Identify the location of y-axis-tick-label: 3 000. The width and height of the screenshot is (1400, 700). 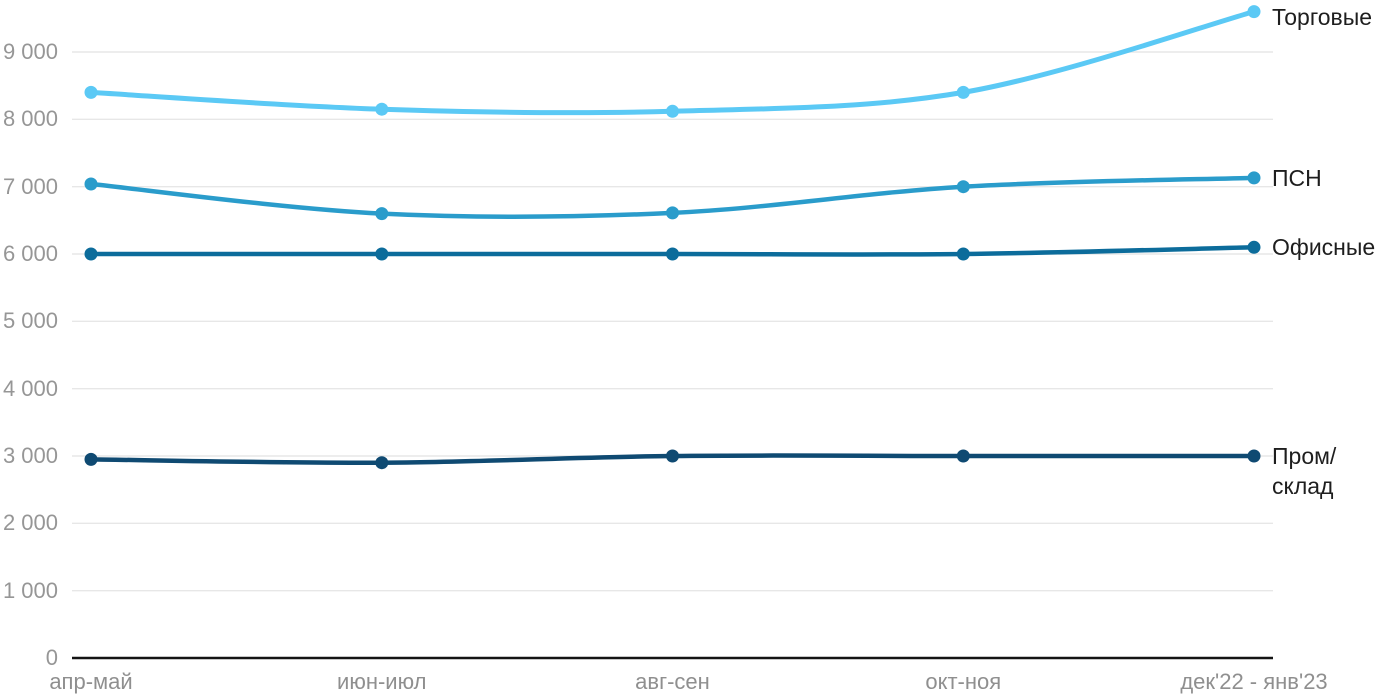
(30, 455).